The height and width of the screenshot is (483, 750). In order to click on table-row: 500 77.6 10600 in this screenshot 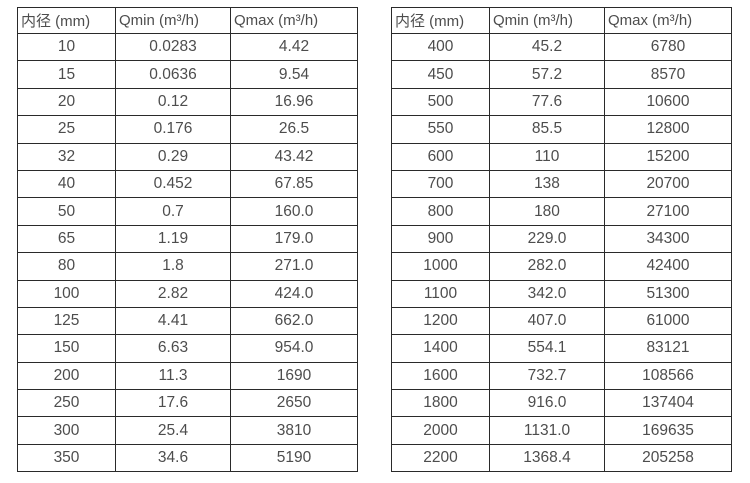, I will do `click(561, 102)`.